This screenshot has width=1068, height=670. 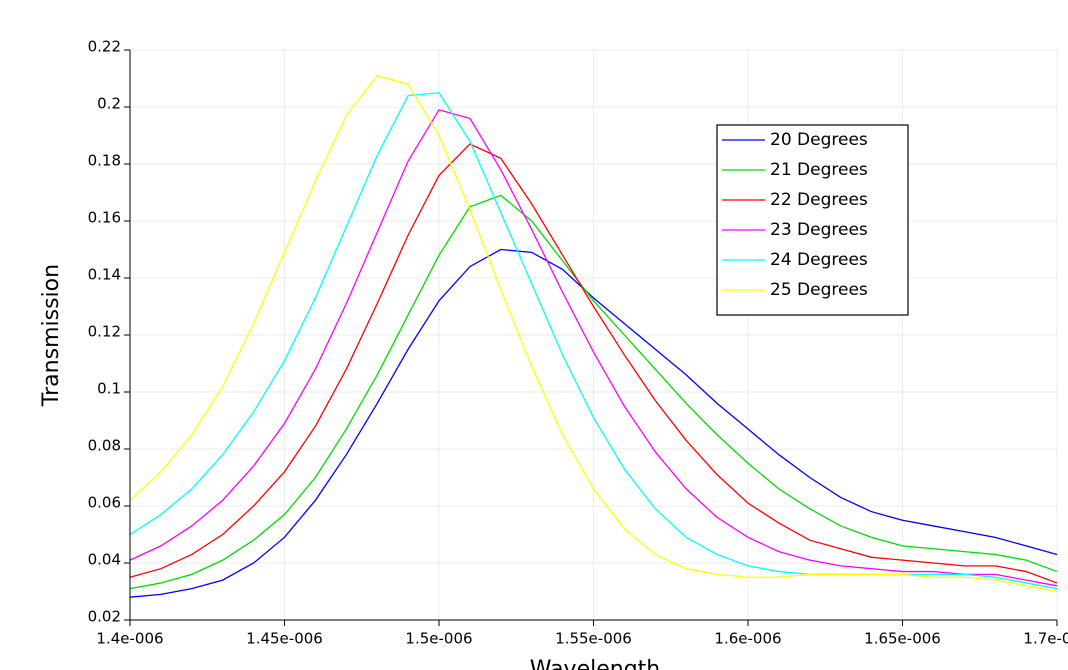 I want to click on legend-label: 23 Degrees, so click(x=819, y=230).